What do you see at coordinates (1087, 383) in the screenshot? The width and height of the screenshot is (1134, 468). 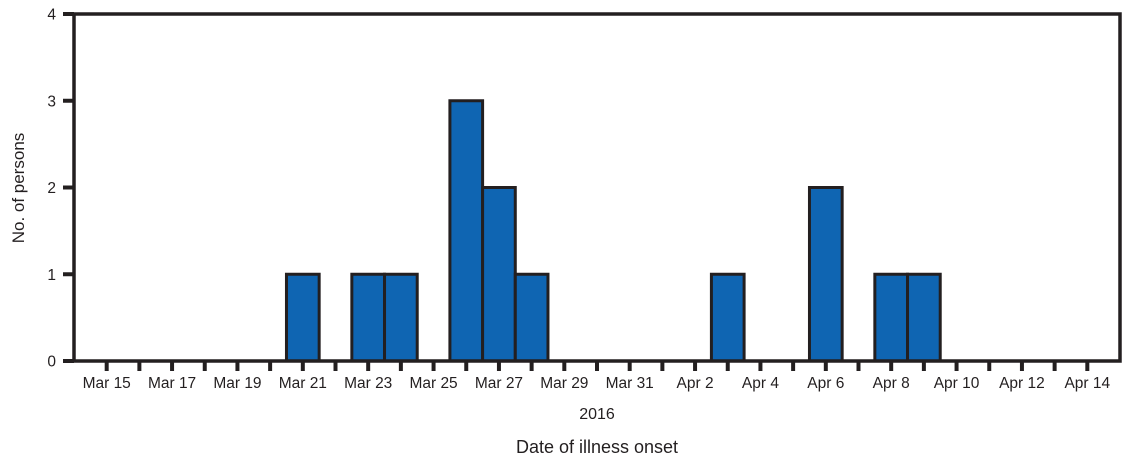 I see `x-tick-label: Apr 14` at bounding box center [1087, 383].